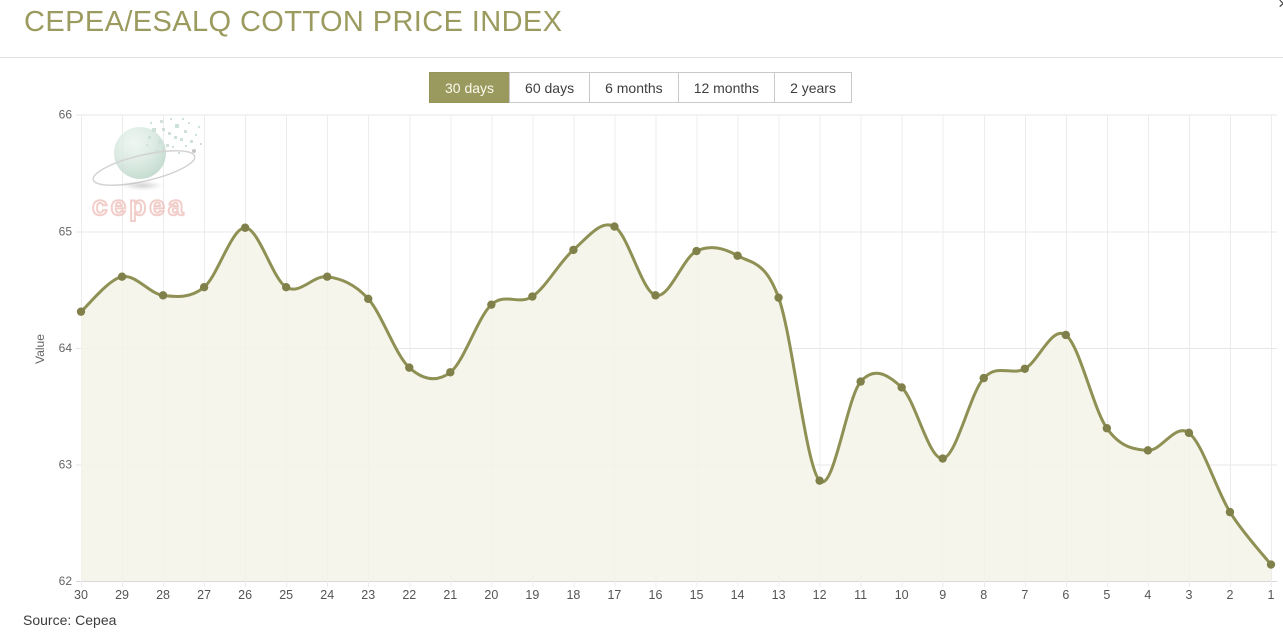 This screenshot has height=640, width=1283. What do you see at coordinates (1229, 595) in the screenshot?
I see `svg-text: 2` at bounding box center [1229, 595].